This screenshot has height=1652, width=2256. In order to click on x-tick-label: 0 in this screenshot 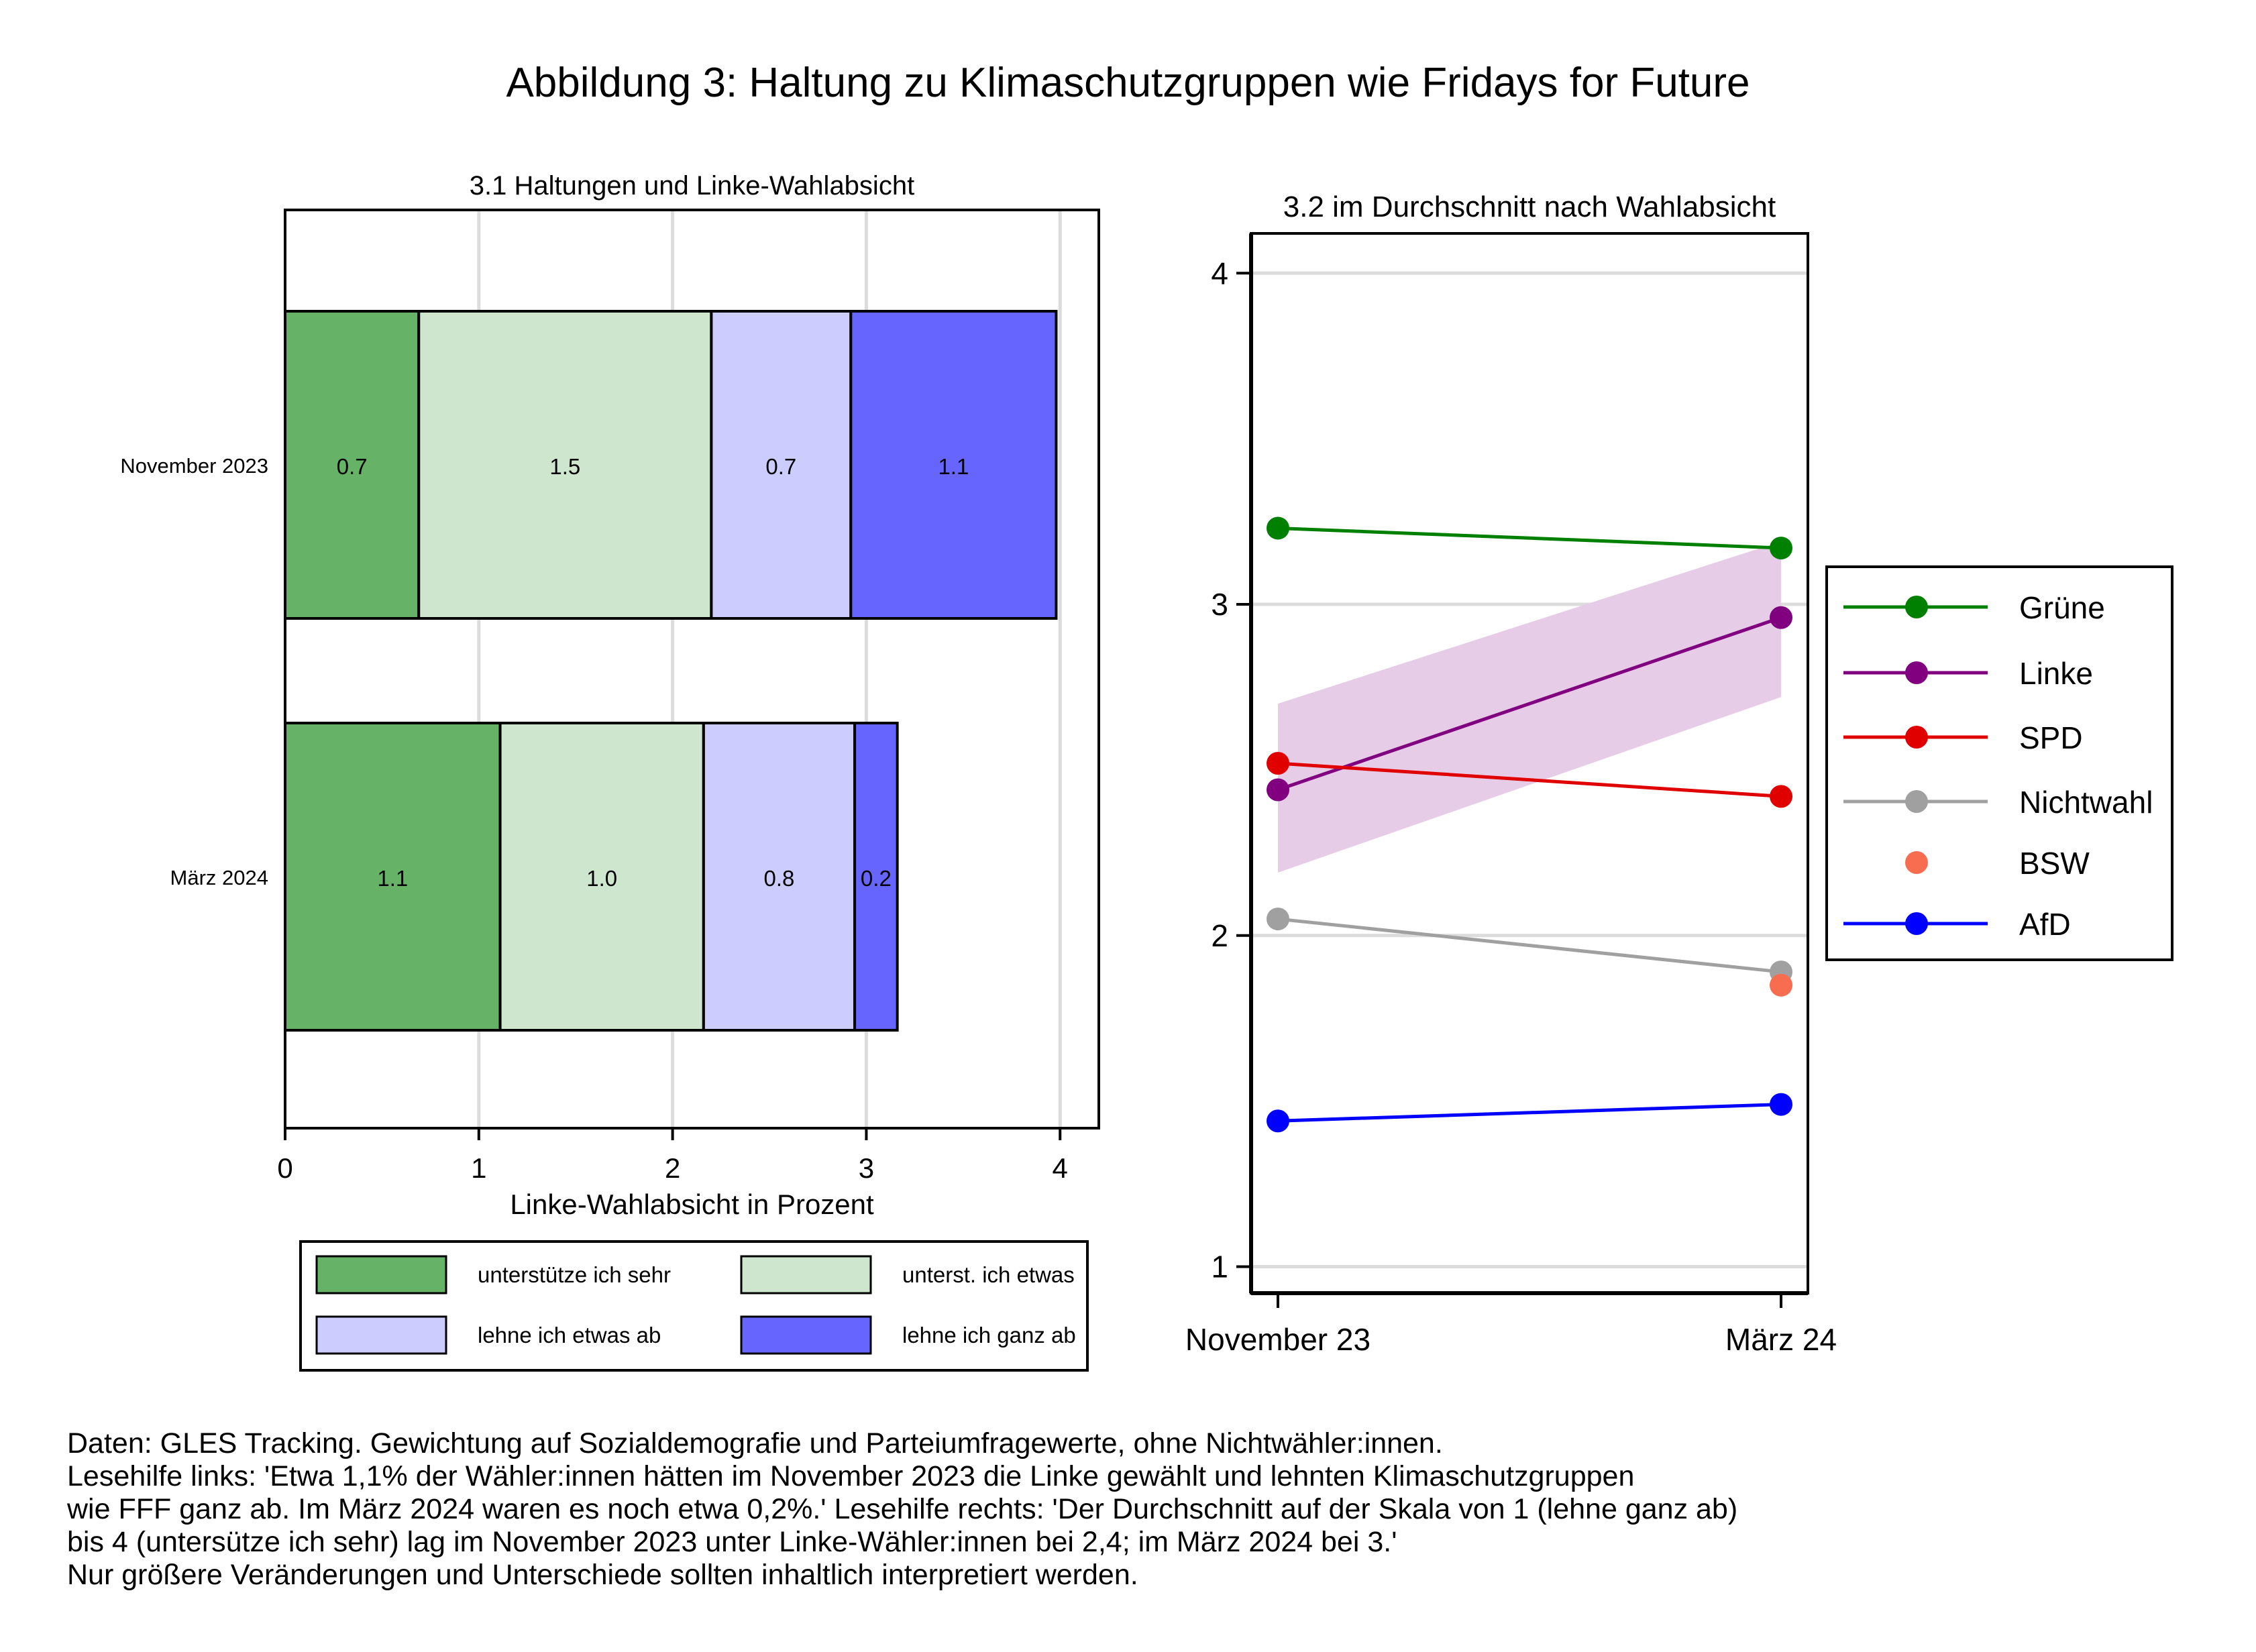, I will do `click(284, 1168)`.